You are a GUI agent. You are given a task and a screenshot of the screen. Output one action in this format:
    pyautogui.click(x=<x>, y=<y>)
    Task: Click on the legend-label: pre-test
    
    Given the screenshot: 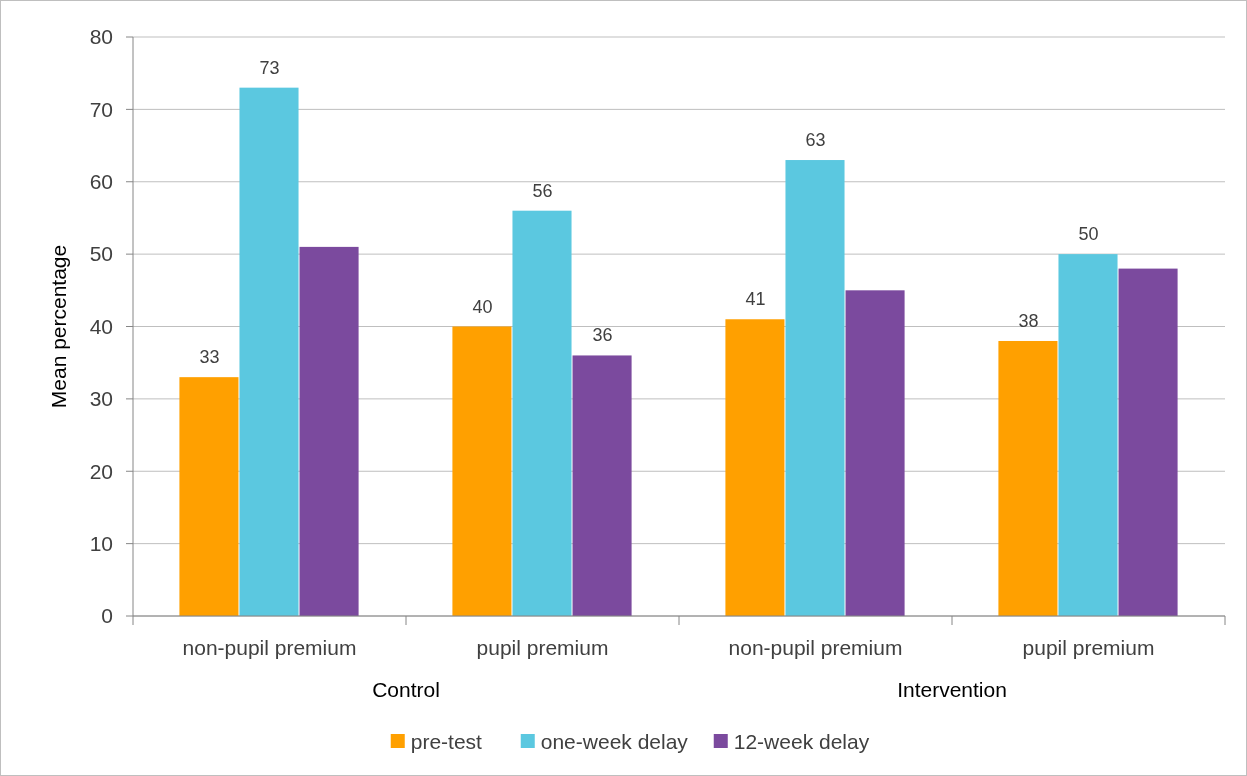 What is the action you would take?
    pyautogui.click(x=446, y=742)
    